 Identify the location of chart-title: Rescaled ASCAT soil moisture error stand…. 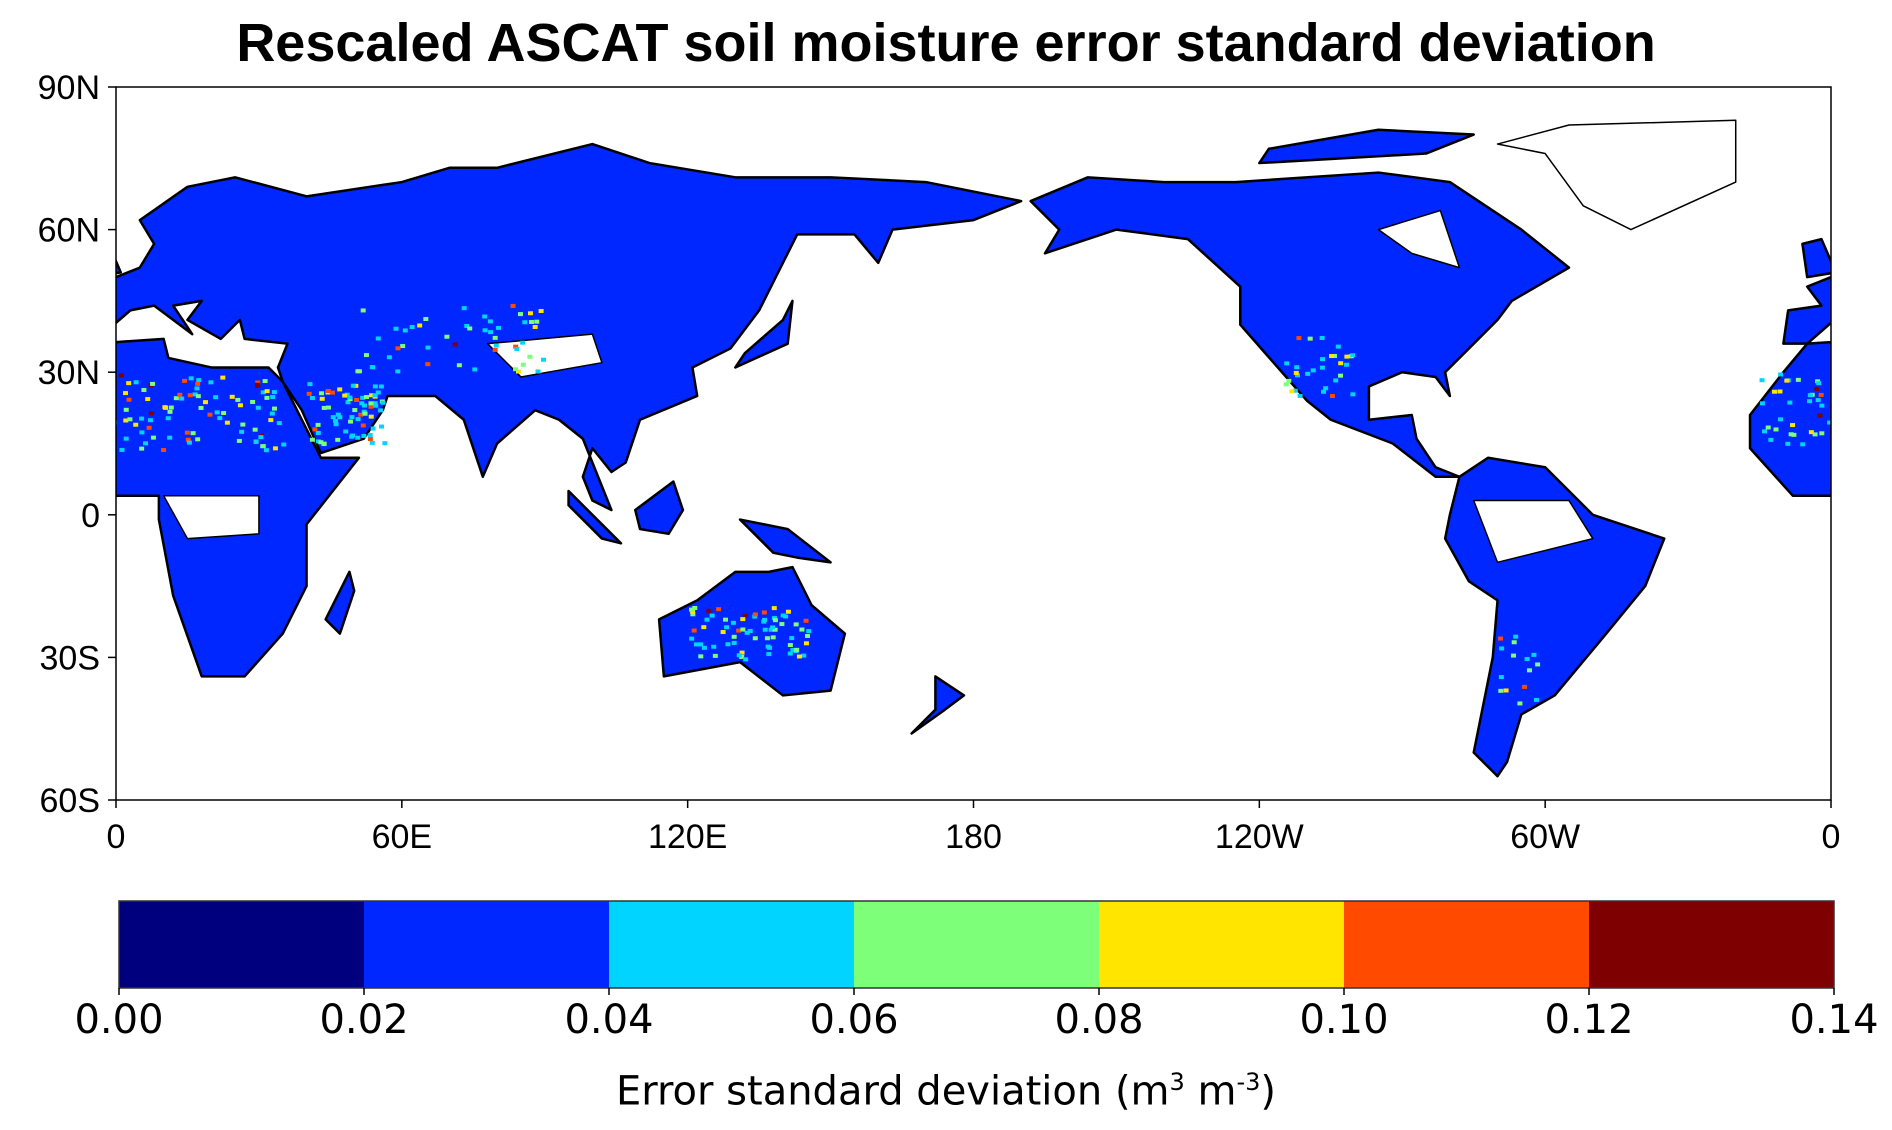
(946, 43).